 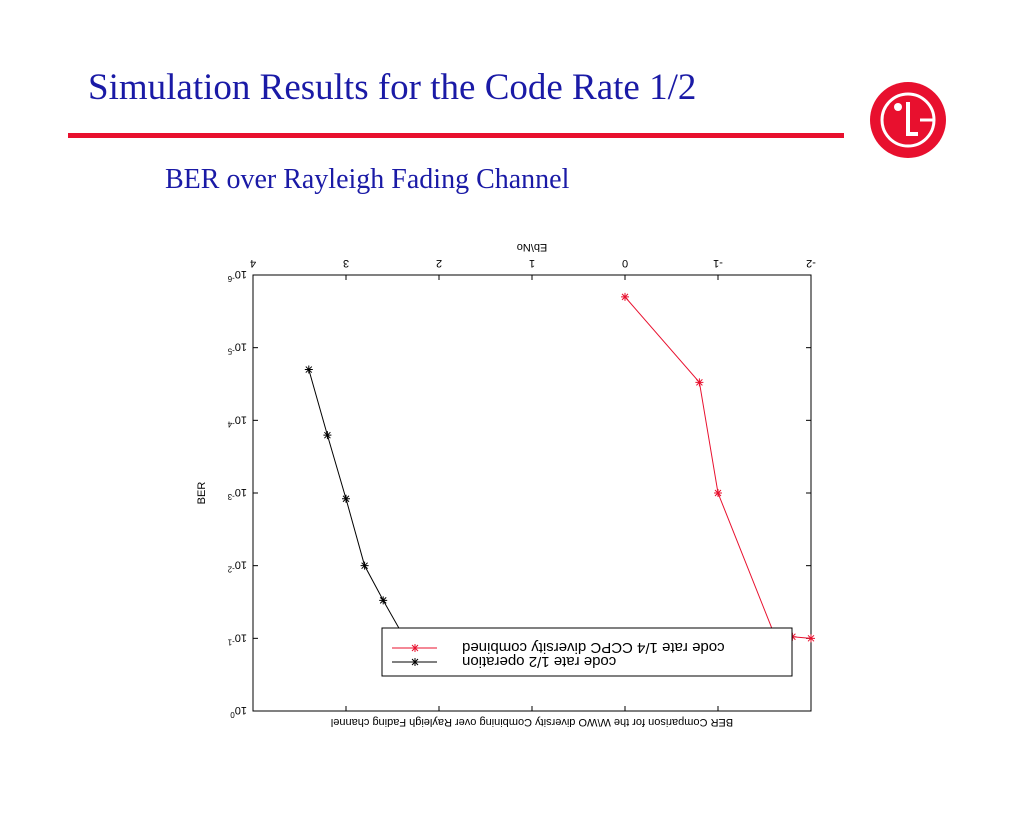 What do you see at coordinates (456, 135) in the screenshot?
I see `title-divider` at bounding box center [456, 135].